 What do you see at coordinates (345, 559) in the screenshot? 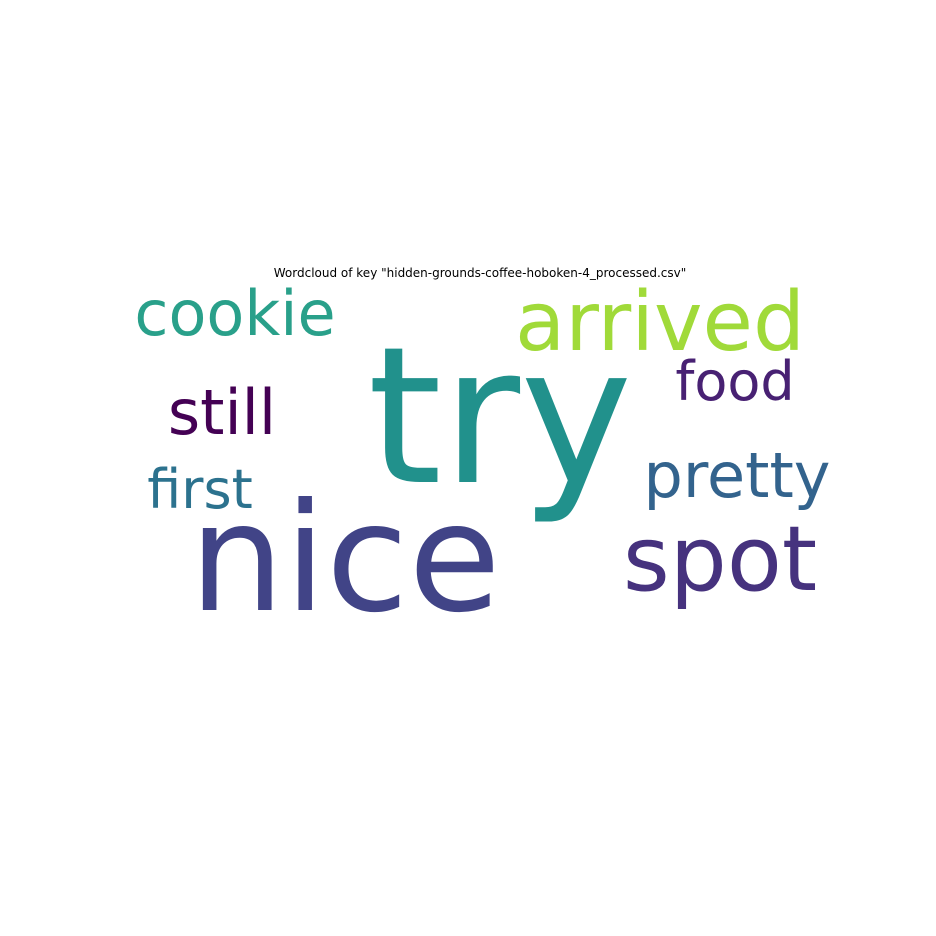
I see `word-nice: nice` at bounding box center [345, 559].